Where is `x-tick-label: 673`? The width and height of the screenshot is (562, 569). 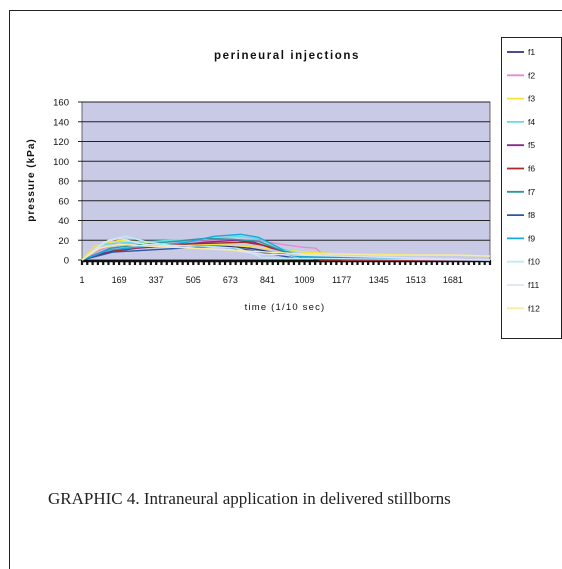 x-tick-label: 673 is located at coordinates (230, 280).